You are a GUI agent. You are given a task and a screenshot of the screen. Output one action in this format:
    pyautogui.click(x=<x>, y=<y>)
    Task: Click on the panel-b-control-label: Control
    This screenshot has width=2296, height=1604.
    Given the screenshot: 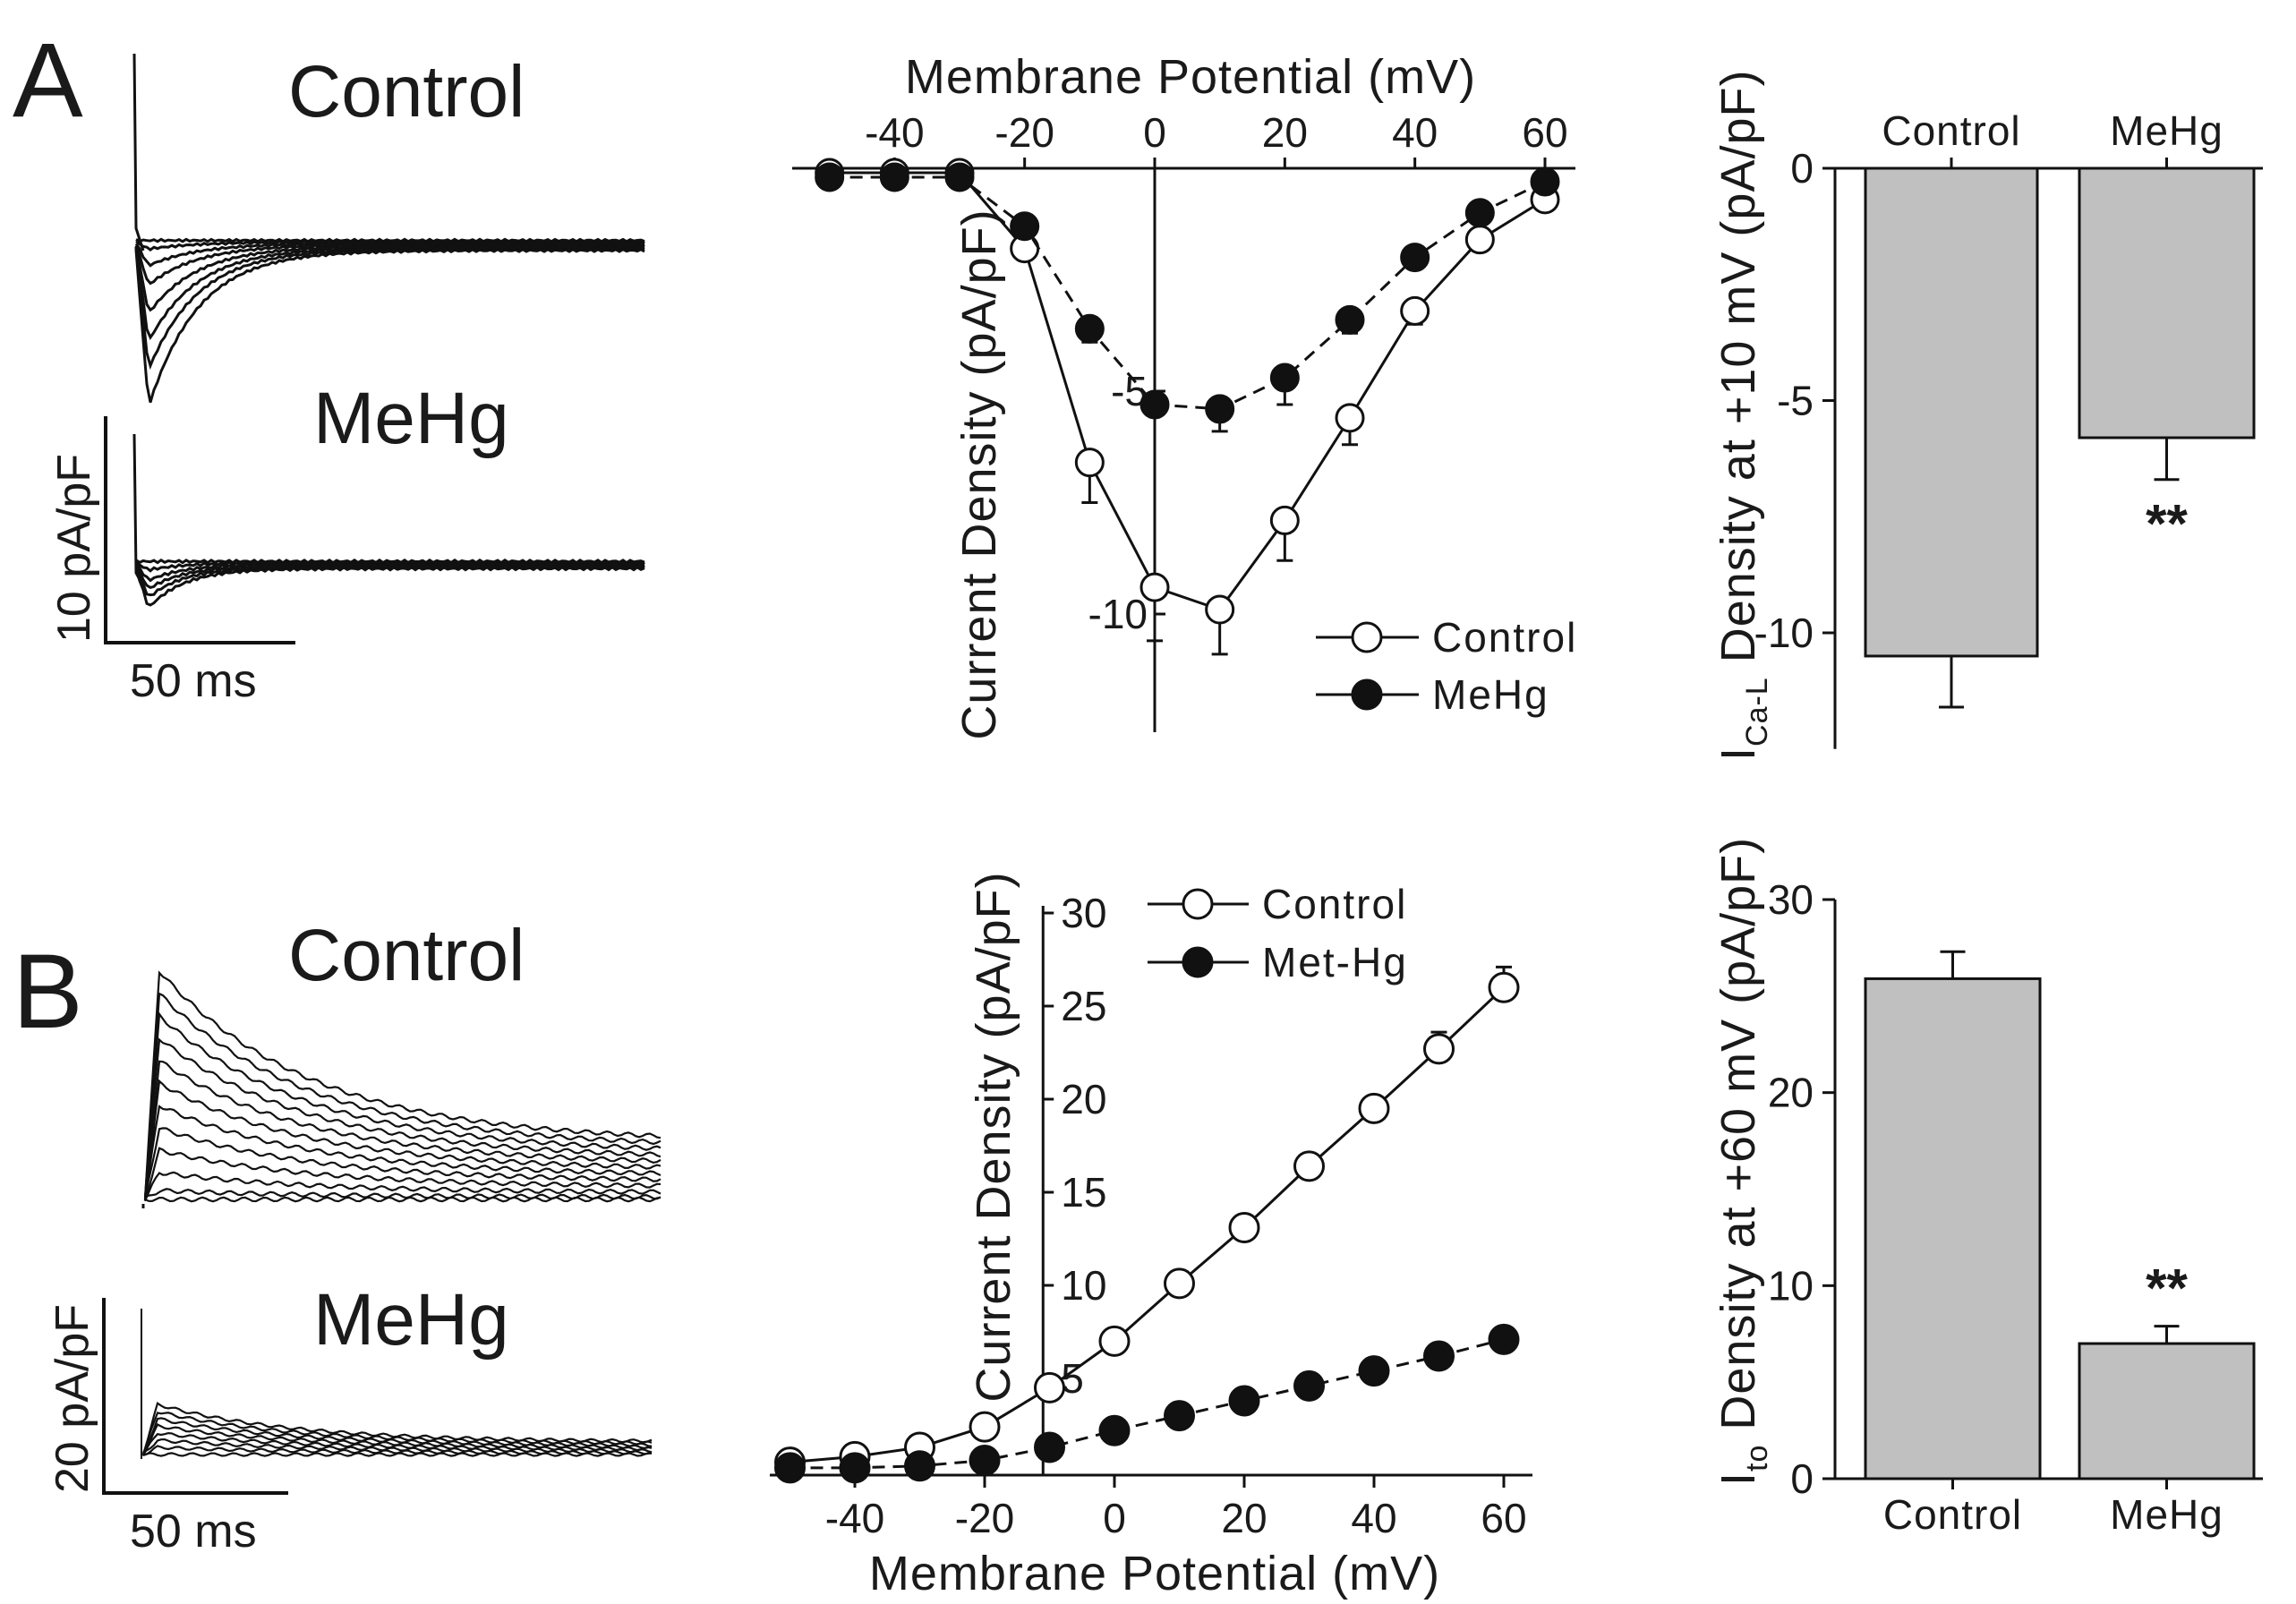 What is the action you would take?
    pyautogui.click(x=406, y=955)
    